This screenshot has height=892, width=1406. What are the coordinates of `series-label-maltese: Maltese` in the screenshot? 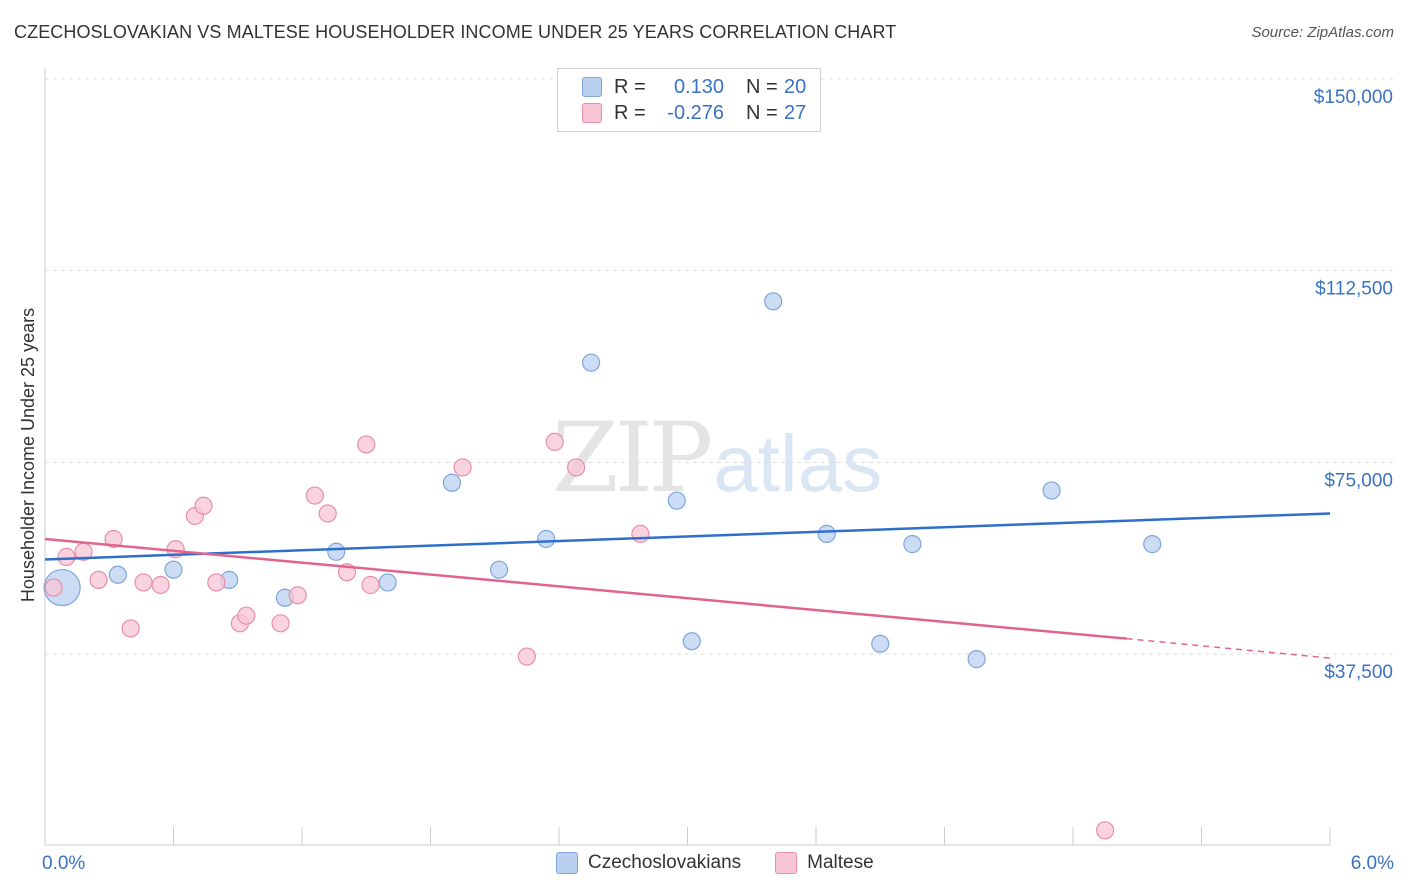 It's located at (840, 862).